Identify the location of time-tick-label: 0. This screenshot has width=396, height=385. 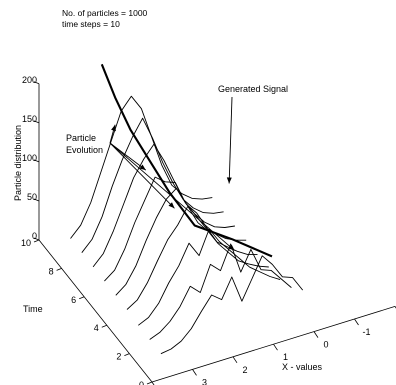
(141, 382).